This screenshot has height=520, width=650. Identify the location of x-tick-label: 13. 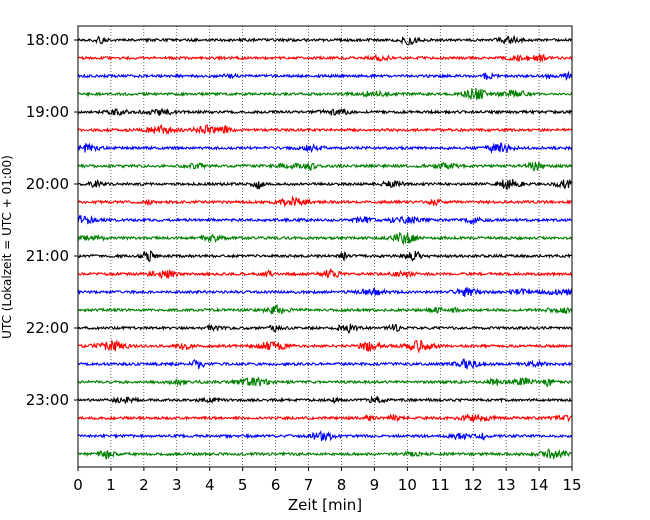
(506, 485).